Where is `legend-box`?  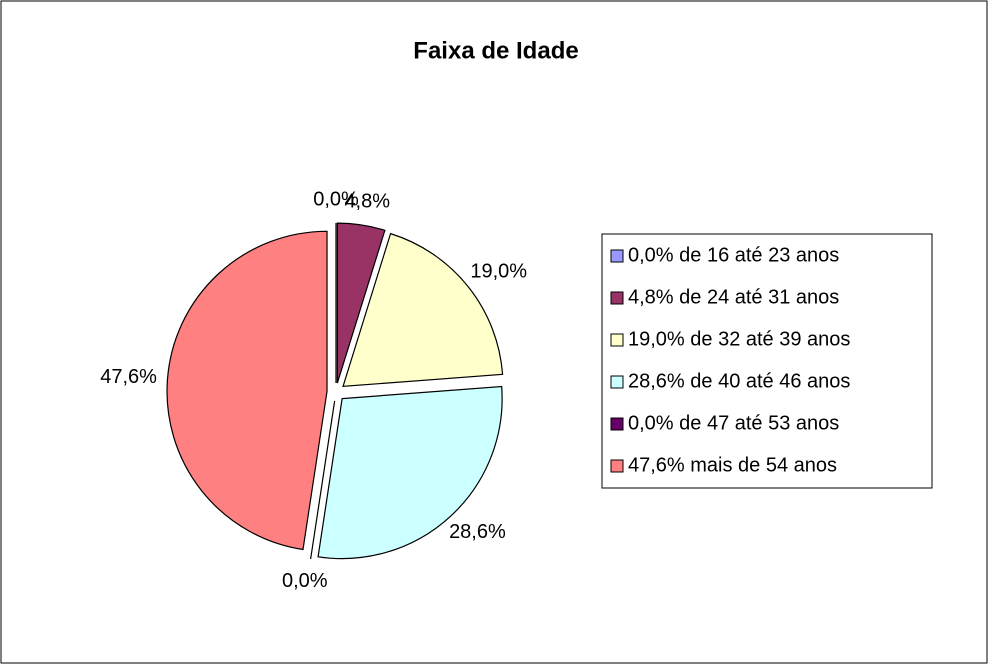 legend-box is located at coordinates (767, 361).